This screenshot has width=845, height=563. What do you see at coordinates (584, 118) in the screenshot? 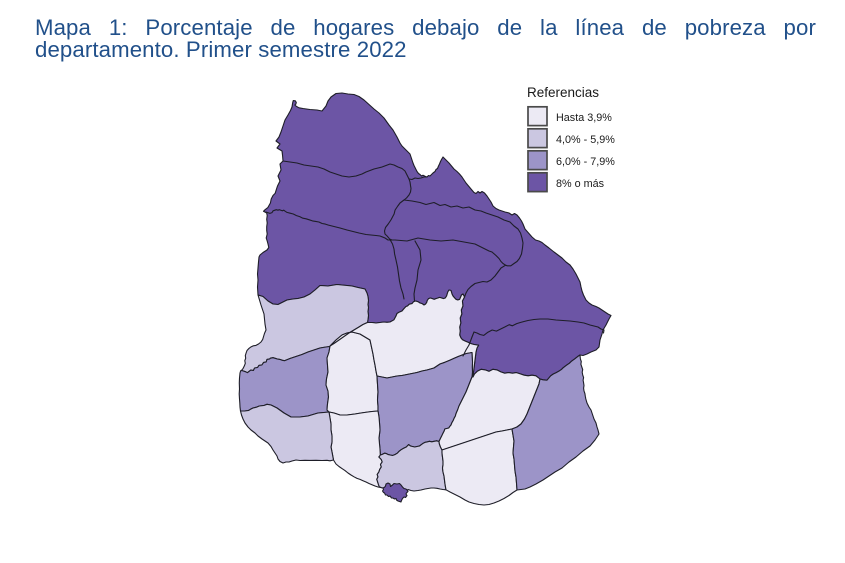
I see `svg-text: Hasta 3,9%` at bounding box center [584, 118].